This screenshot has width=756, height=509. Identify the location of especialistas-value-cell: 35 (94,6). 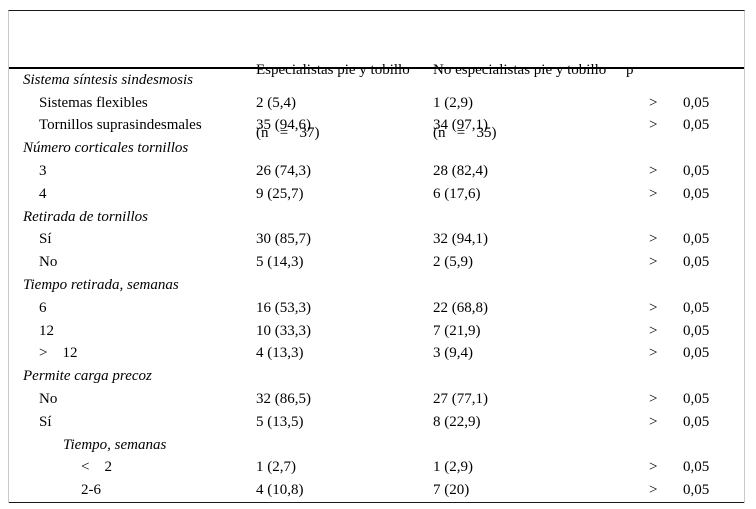
(283, 125).